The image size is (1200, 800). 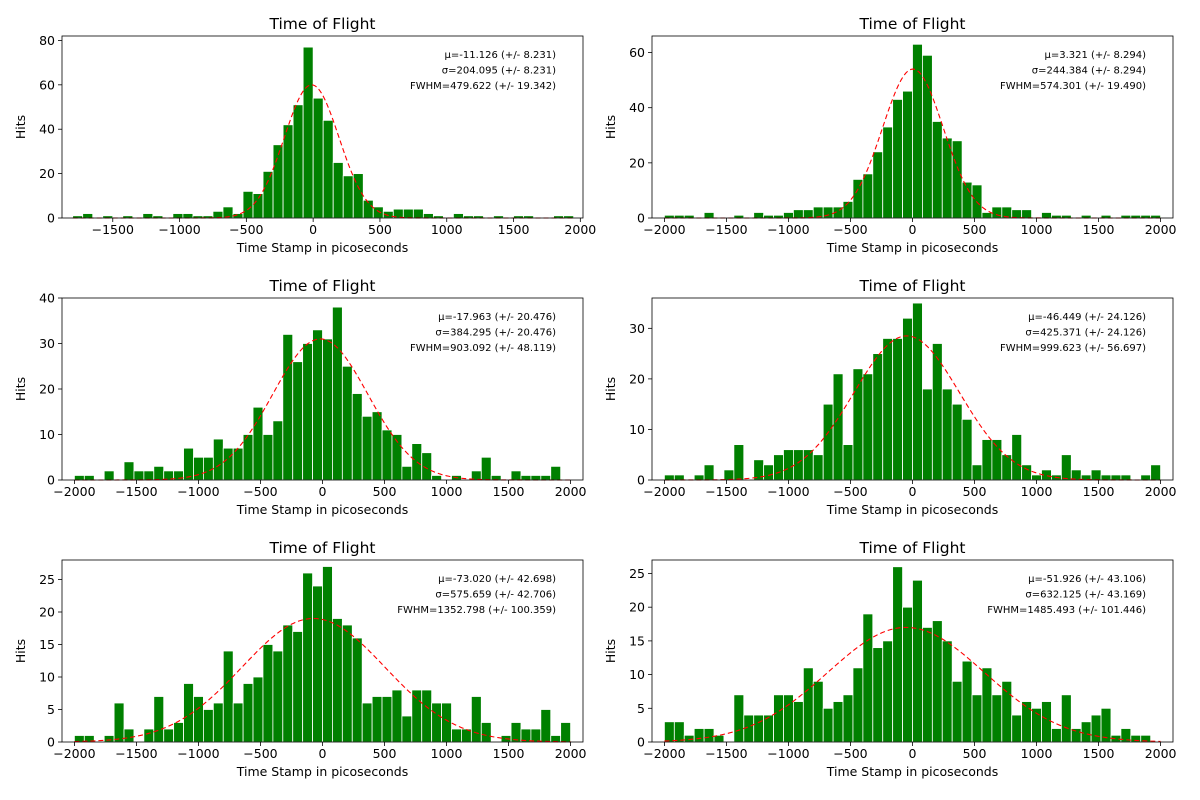 What do you see at coordinates (1087, 317) in the screenshot?
I see `fit-annotation: μ=-46.449 (+/- 24.126)` at bounding box center [1087, 317].